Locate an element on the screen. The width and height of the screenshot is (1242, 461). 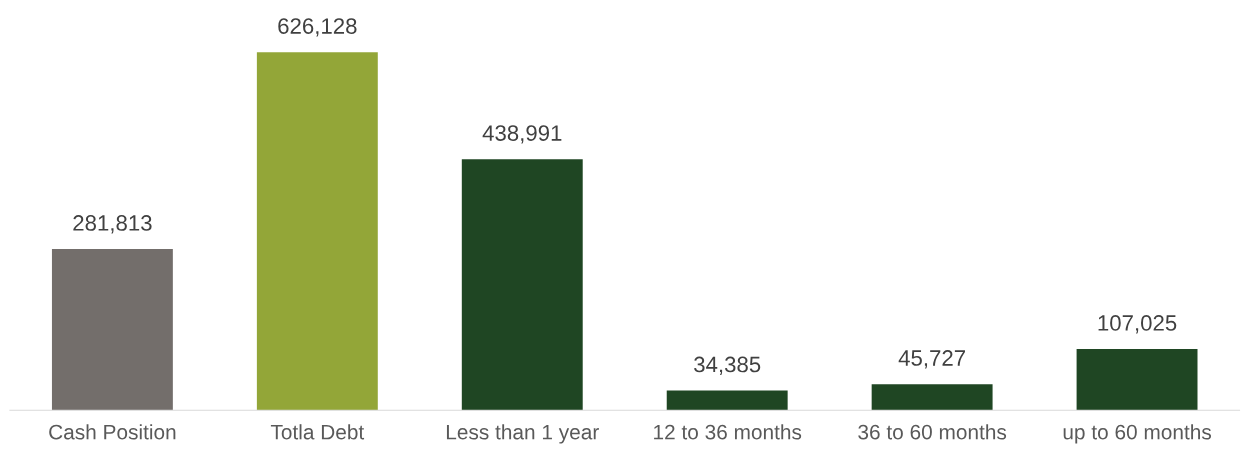
data-label: 626,128 is located at coordinates (317, 27).